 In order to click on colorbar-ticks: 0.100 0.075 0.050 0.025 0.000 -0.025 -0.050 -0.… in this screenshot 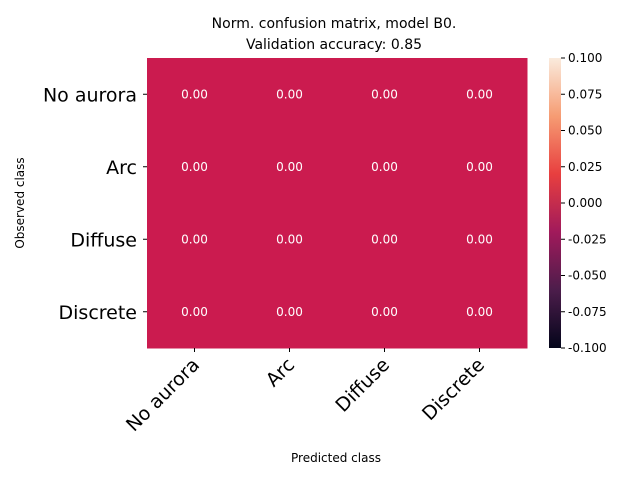, I will do `click(584, 203)`.